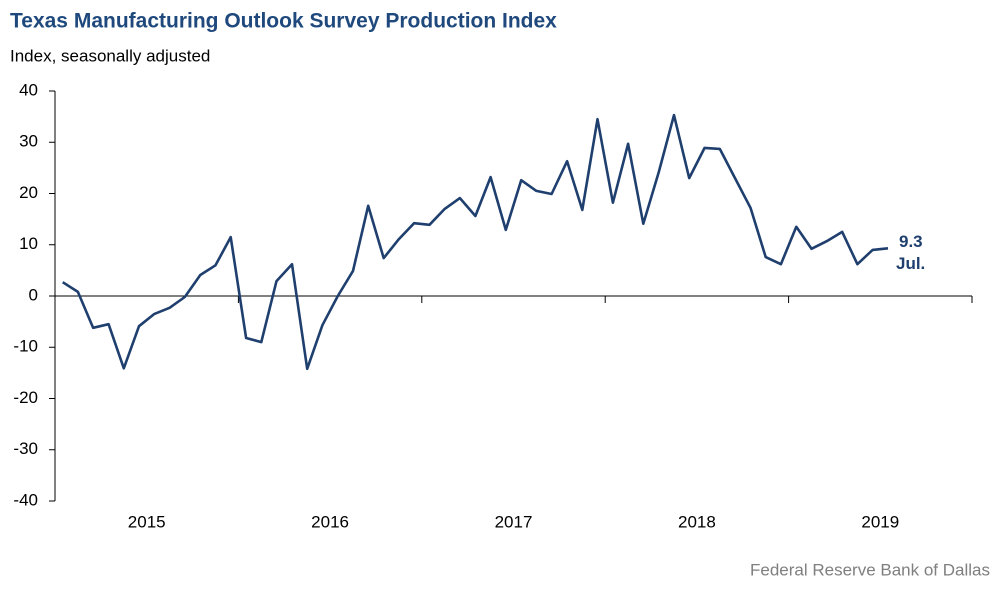 This screenshot has width=1000, height=594. Describe the element at coordinates (28, 141) in the screenshot. I see `y-tick-label: 30` at that location.